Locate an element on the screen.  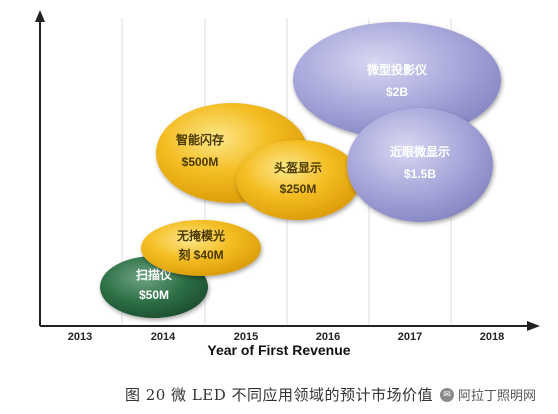
x-tick-label: 2013 is located at coordinates (80, 337).